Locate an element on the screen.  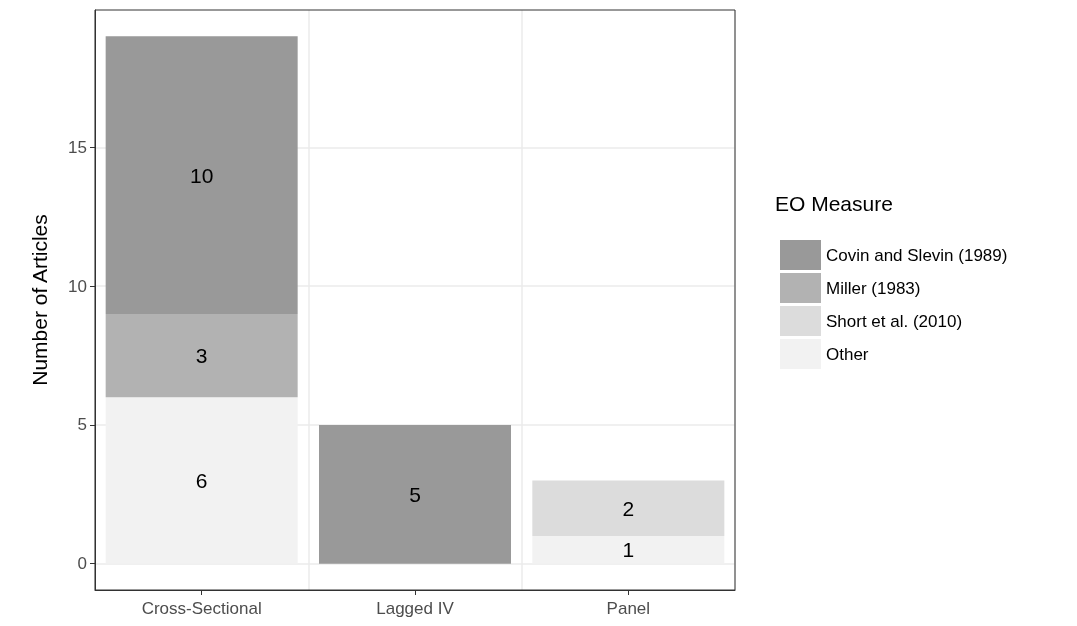
x-tick-label: Panel is located at coordinates (628, 608).